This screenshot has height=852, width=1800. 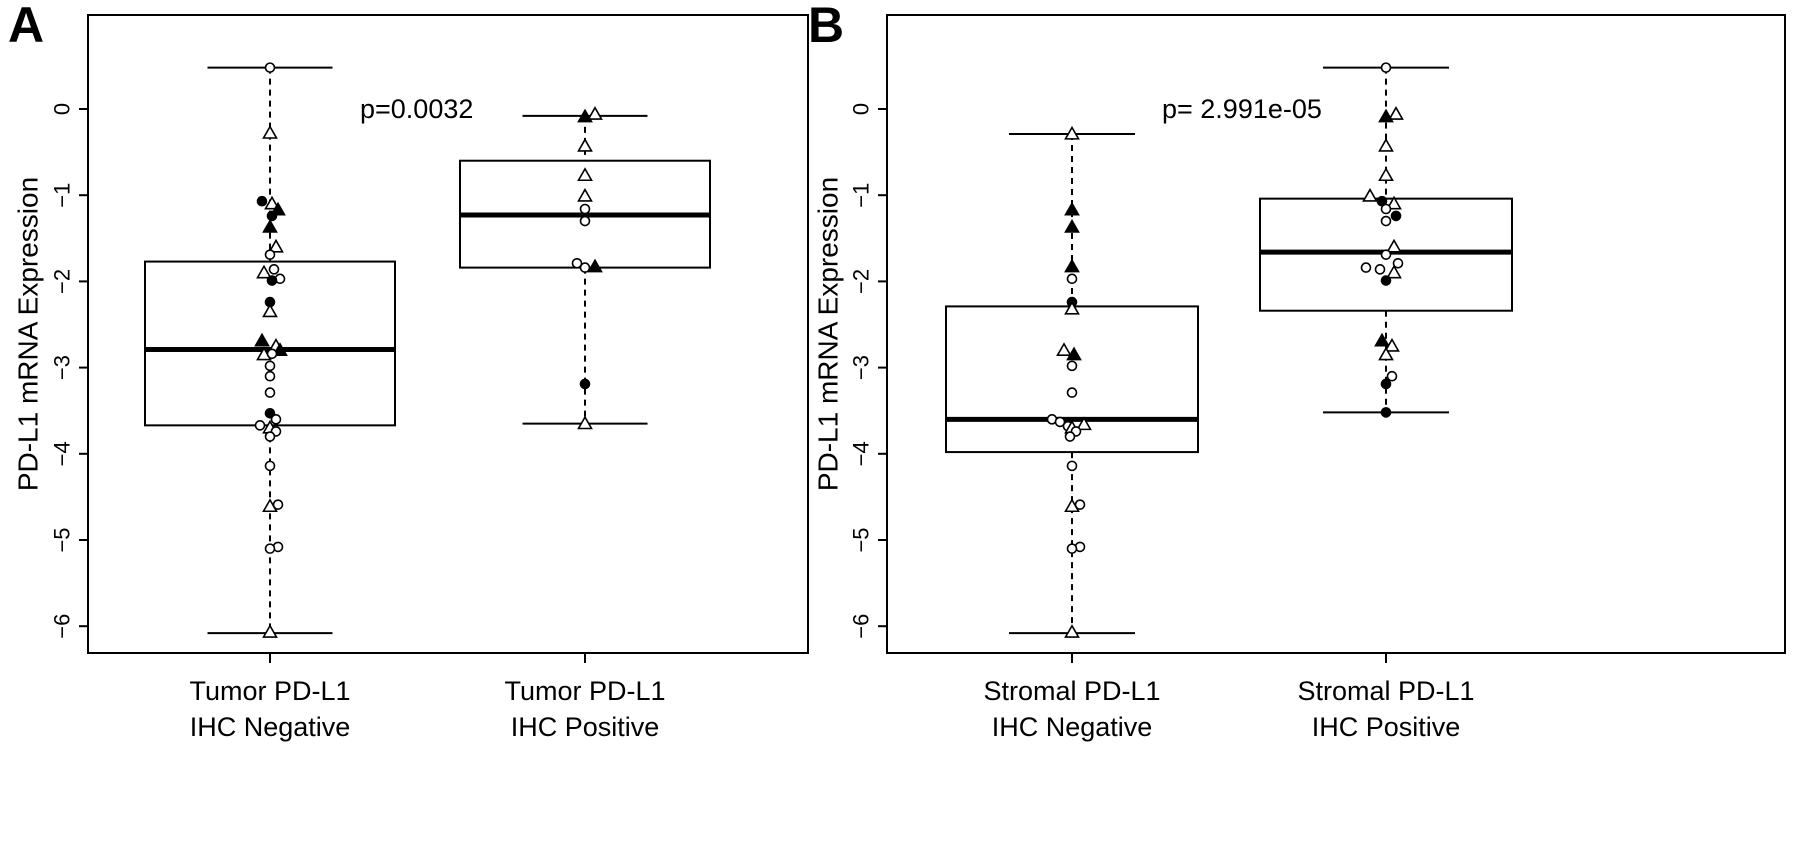 I want to click on p-value-annotation: p=0.0032, so click(x=416, y=109).